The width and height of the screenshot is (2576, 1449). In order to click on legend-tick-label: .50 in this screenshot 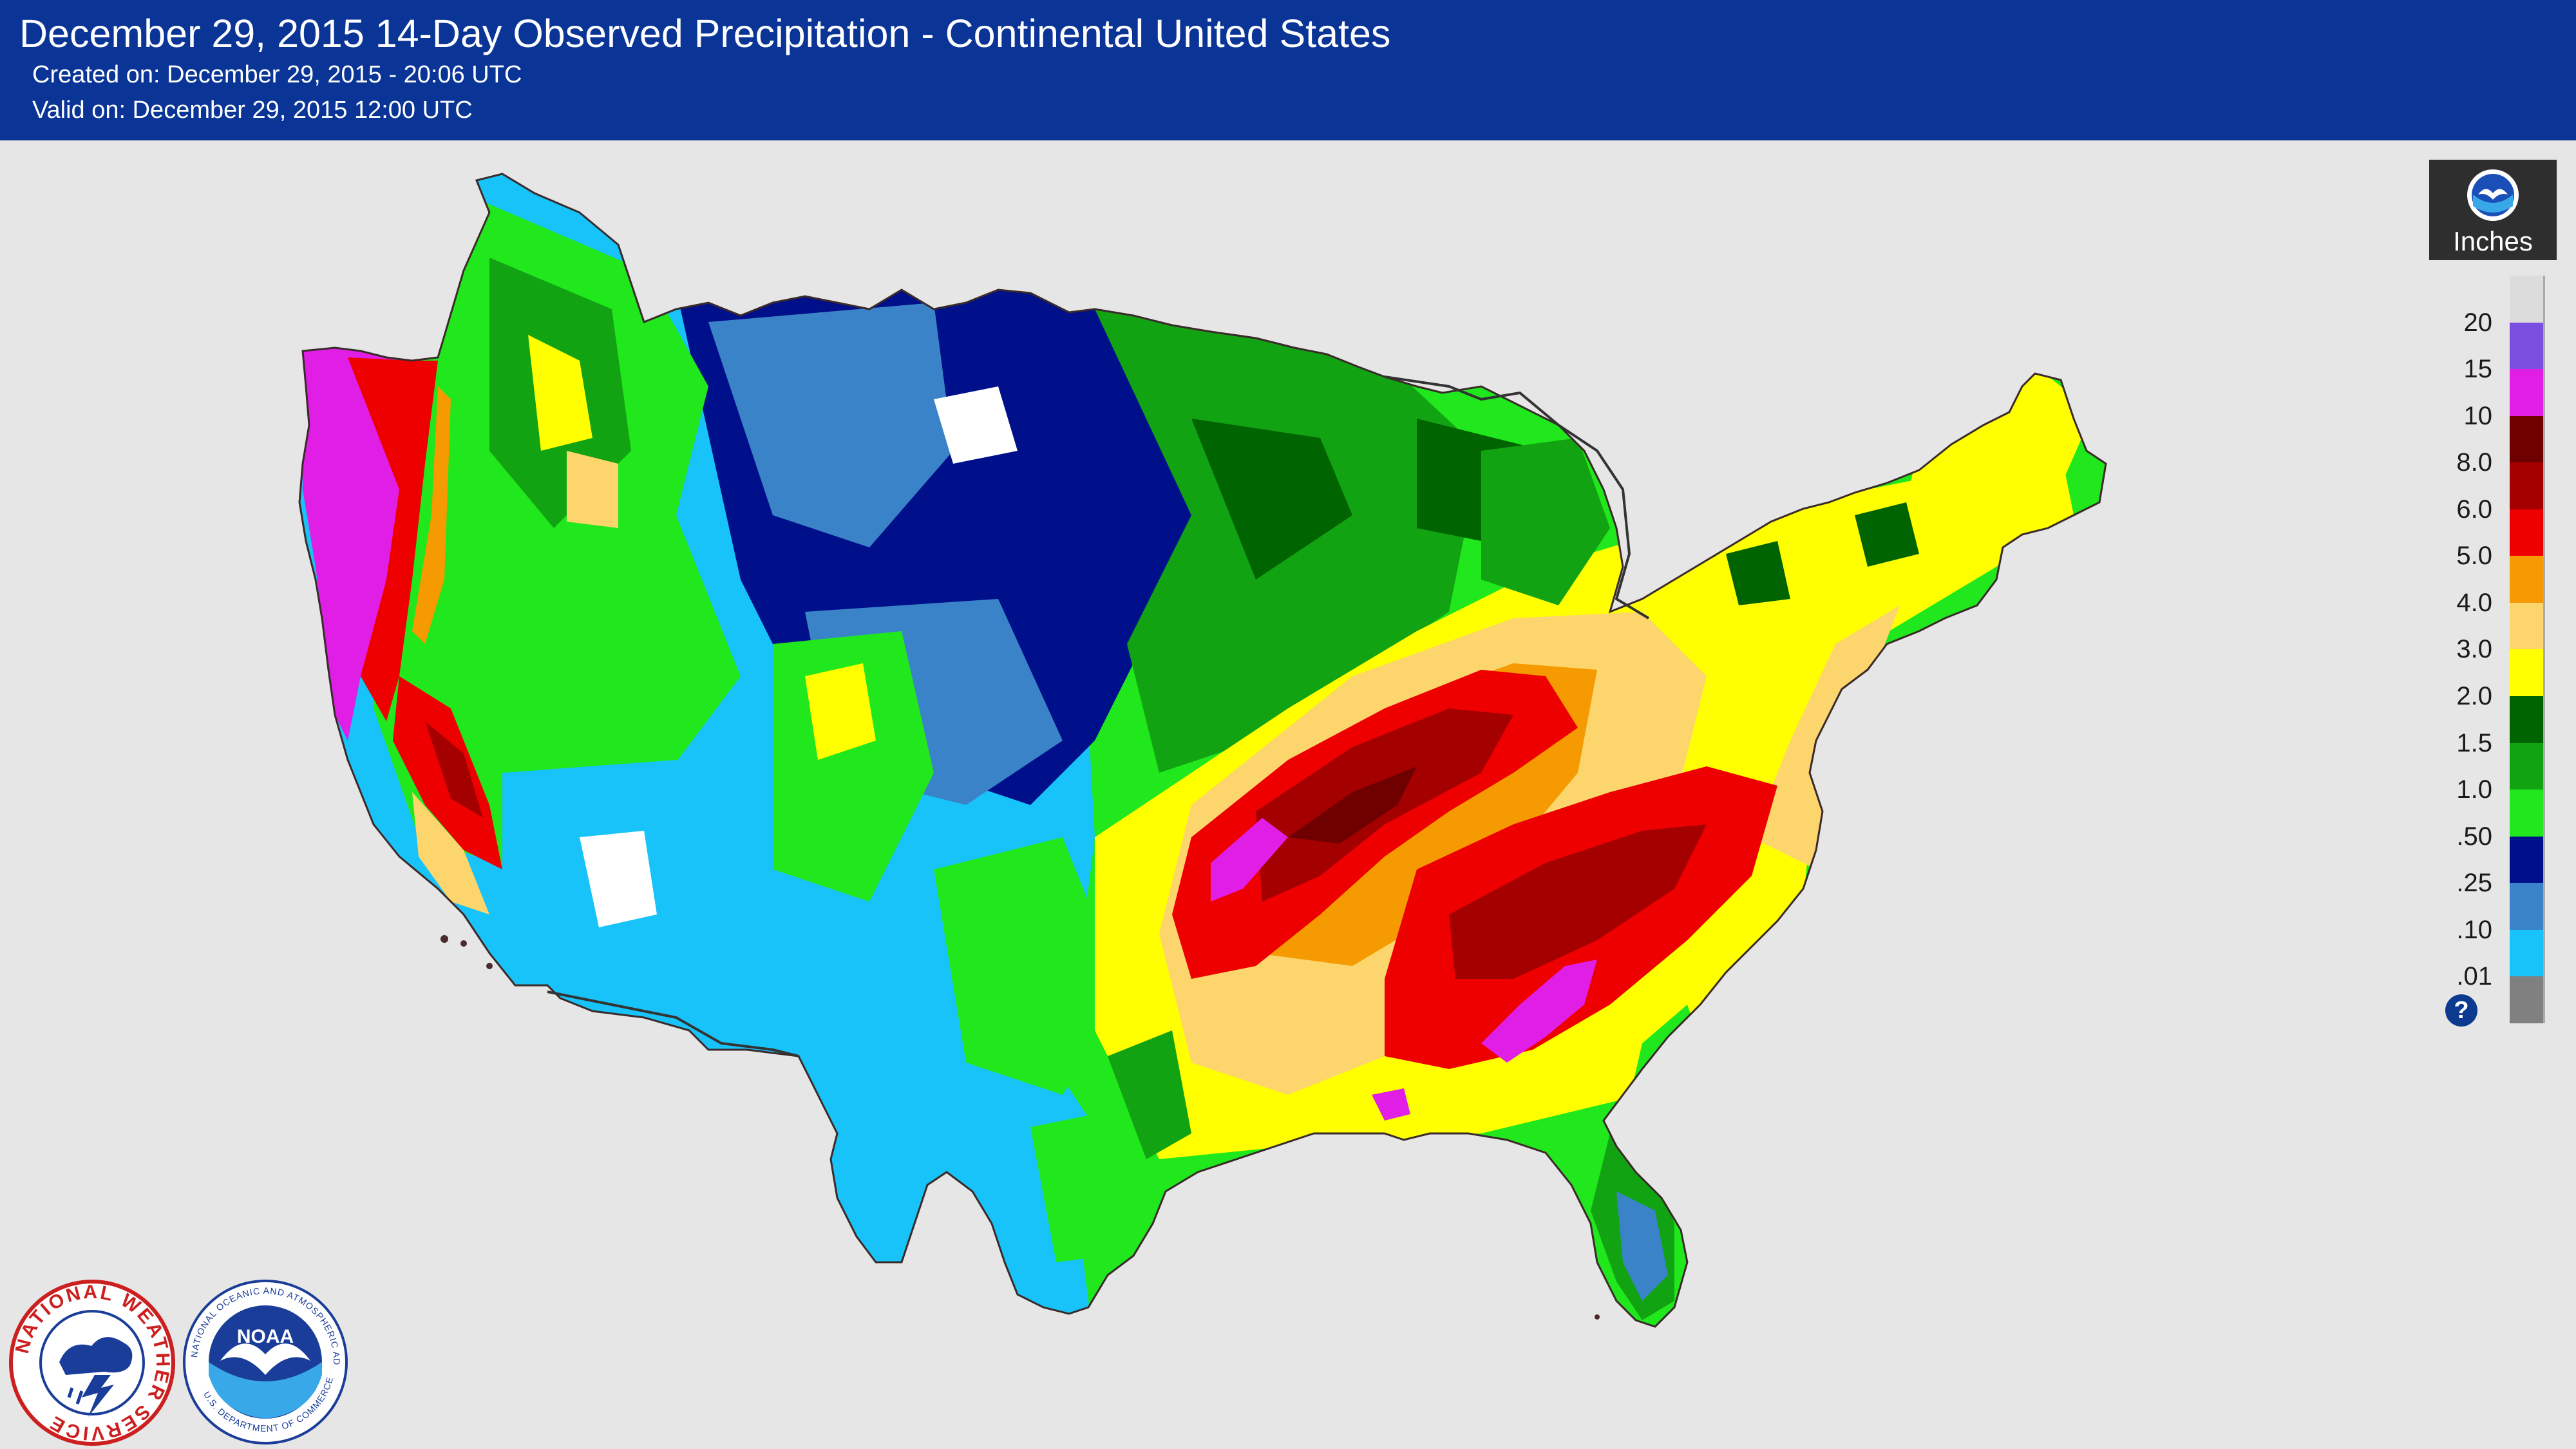, I will do `click(2474, 837)`.